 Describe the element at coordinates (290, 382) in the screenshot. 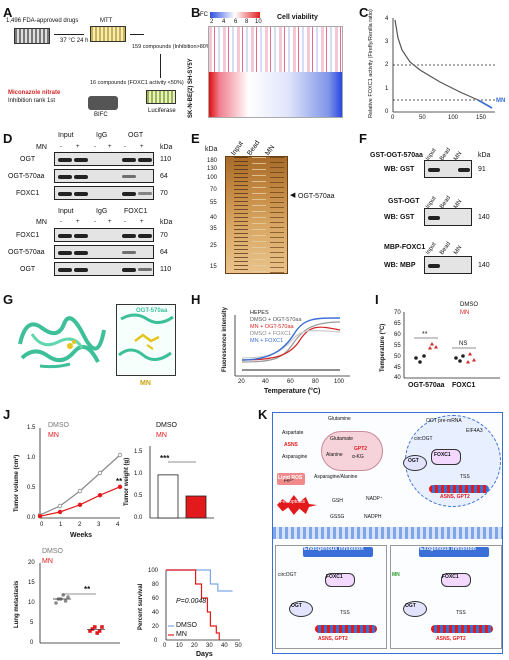

I see `h-xtick: 60` at that location.